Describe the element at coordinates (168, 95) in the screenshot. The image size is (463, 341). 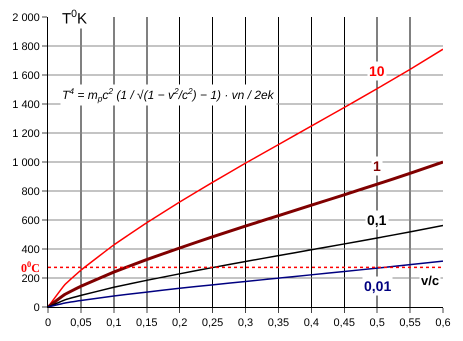
I see `text: T$^{4}$ = m$_{p}$c$^{2}$ (1 / √(1 − v$^{2}$/c$^{2}$) − 1) · vn / 2ek` at that location.